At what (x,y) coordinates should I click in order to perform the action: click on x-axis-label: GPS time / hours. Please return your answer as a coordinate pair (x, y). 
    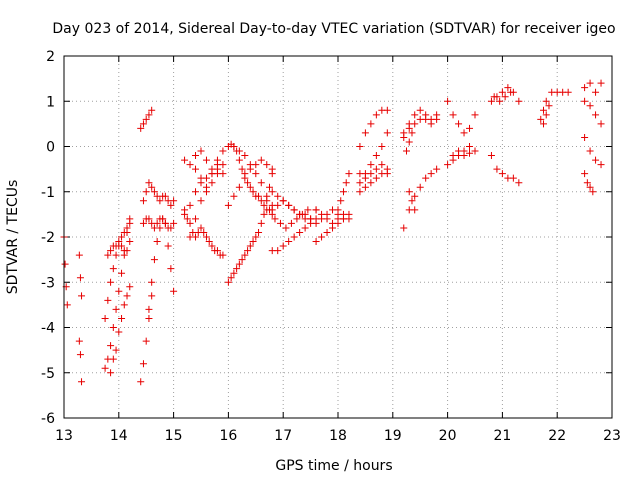
    Looking at the image, I should click on (333, 466).